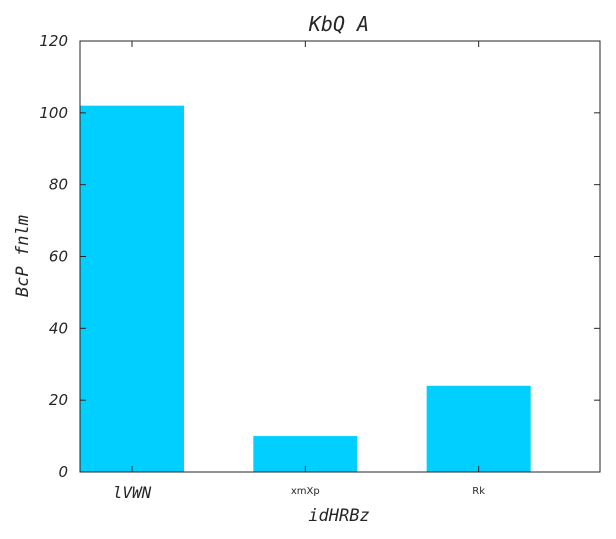 The height and width of the screenshot is (539, 616). What do you see at coordinates (53, 113) in the screenshot?
I see `y-tick-label: 100` at bounding box center [53, 113].